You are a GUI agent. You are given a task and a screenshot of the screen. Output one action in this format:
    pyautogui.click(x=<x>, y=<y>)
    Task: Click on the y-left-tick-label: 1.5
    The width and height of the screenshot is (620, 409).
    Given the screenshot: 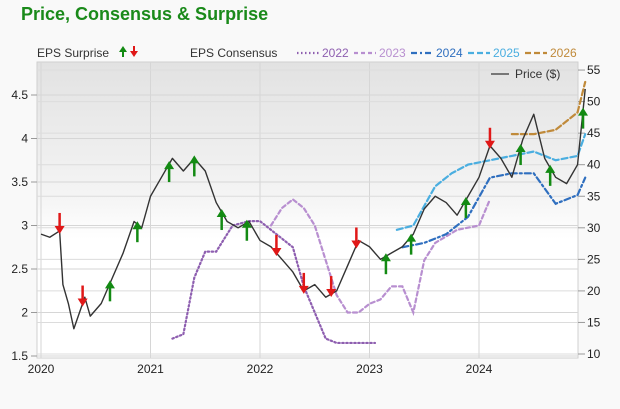 What is the action you would take?
    pyautogui.click(x=19, y=356)
    